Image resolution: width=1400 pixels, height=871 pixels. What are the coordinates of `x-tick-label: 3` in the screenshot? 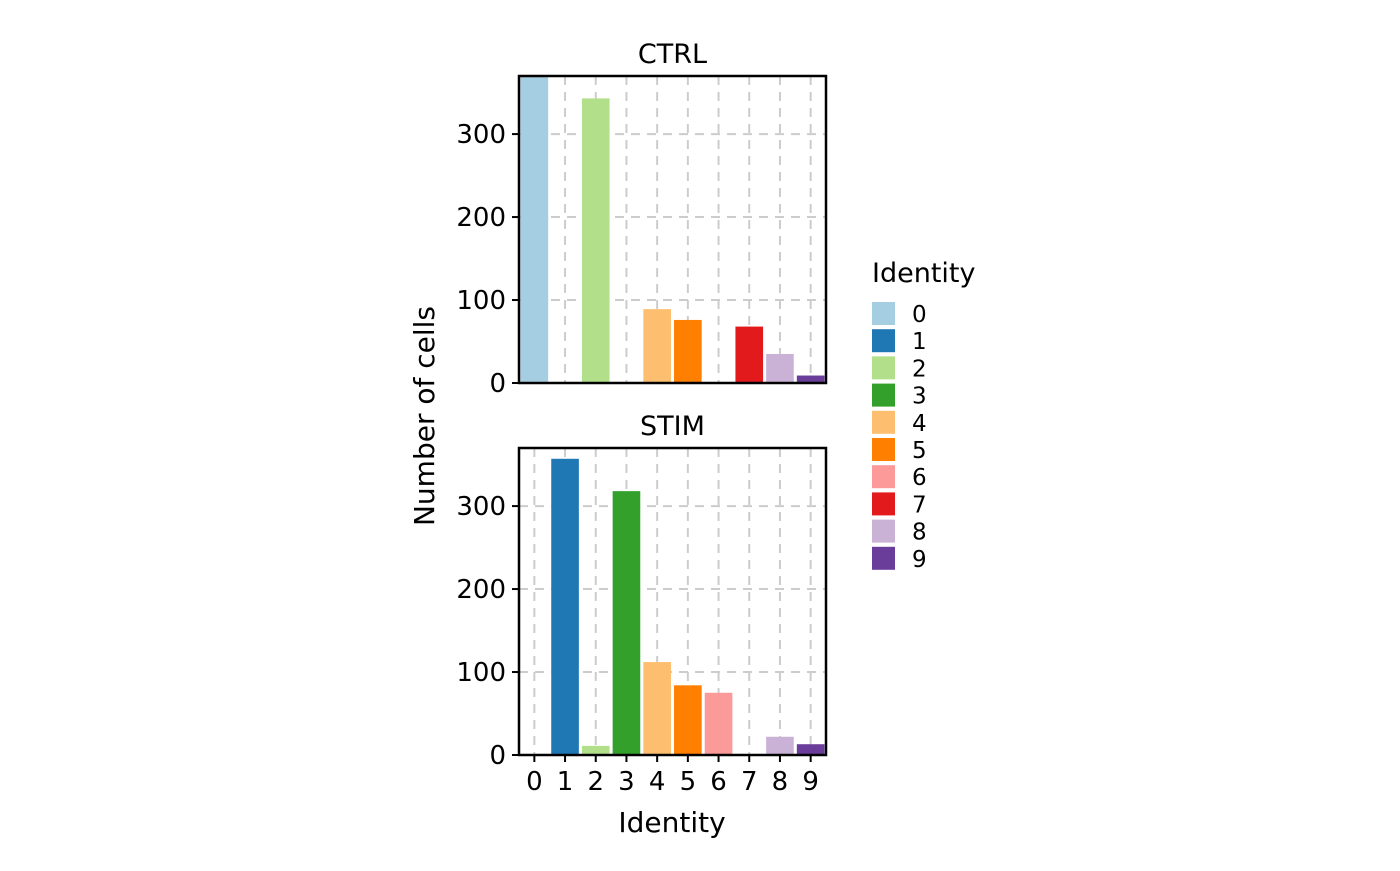 It's located at (626, 782).